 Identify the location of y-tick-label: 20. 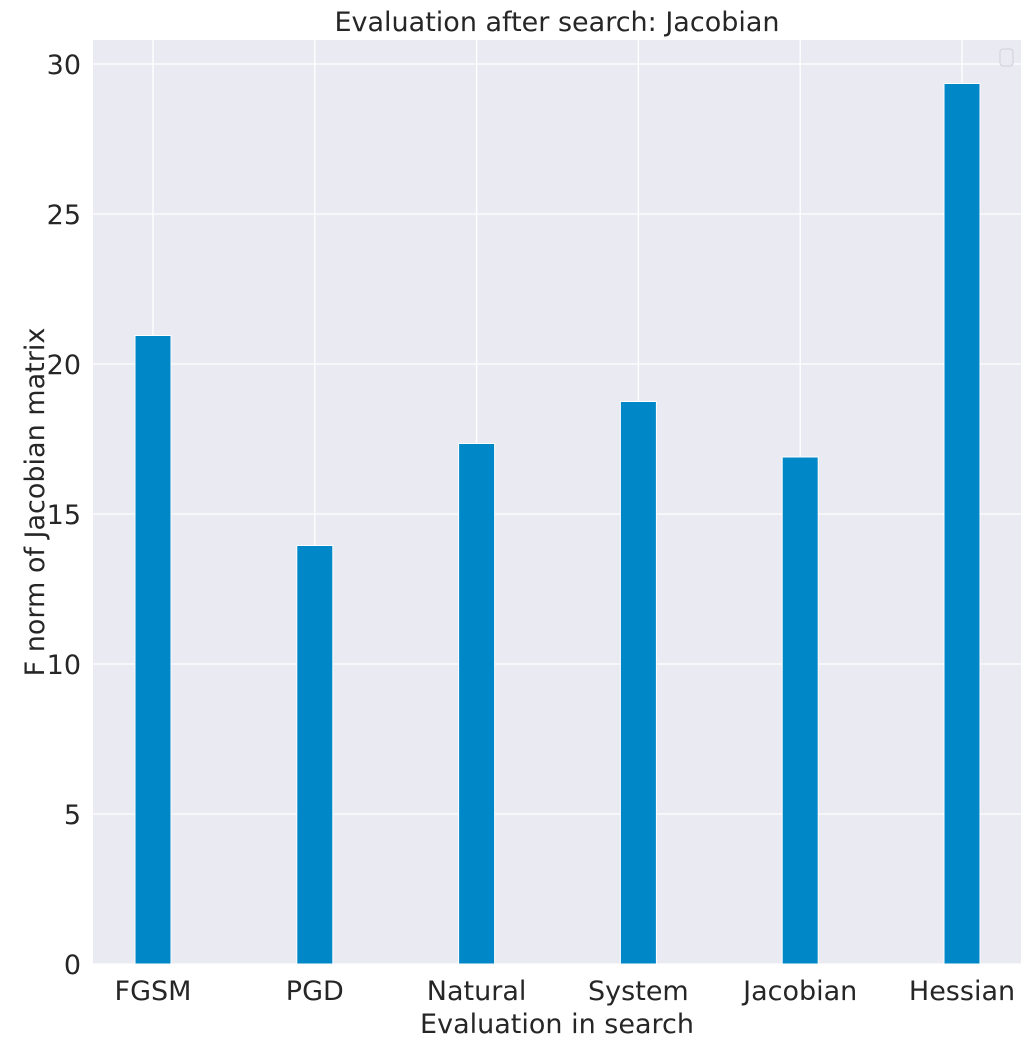
(64, 365).